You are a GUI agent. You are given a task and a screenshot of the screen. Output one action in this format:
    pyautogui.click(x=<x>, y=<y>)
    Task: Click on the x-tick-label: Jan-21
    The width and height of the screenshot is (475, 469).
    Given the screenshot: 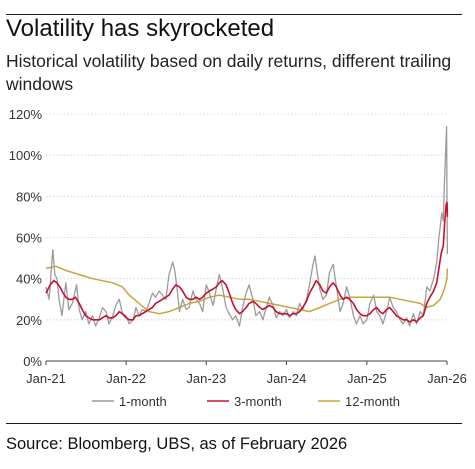 What is the action you would take?
    pyautogui.click(x=46, y=378)
    